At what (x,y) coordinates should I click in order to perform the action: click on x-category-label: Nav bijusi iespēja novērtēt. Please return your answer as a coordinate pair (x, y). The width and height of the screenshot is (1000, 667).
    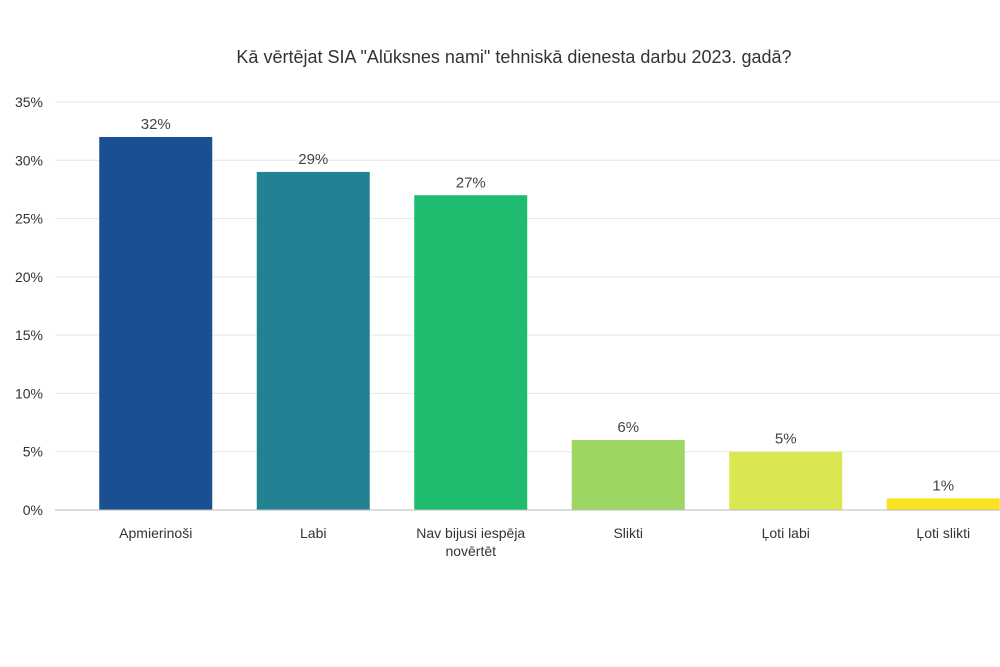
    Looking at the image, I should click on (470, 542).